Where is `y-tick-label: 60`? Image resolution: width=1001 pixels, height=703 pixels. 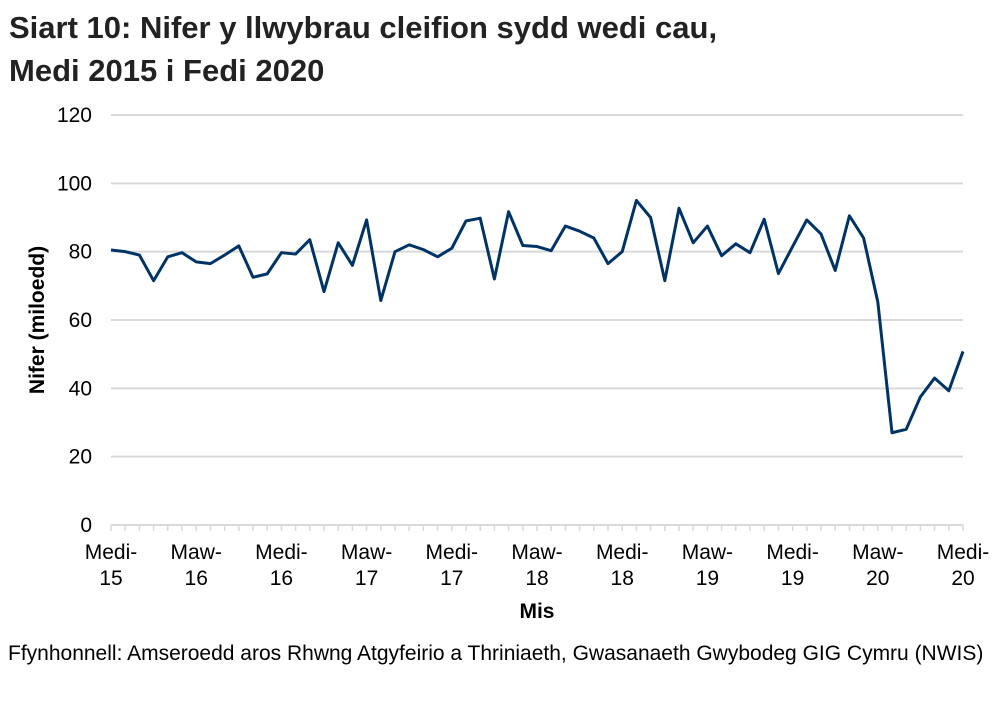
y-tick-label: 60 is located at coordinates (80, 320).